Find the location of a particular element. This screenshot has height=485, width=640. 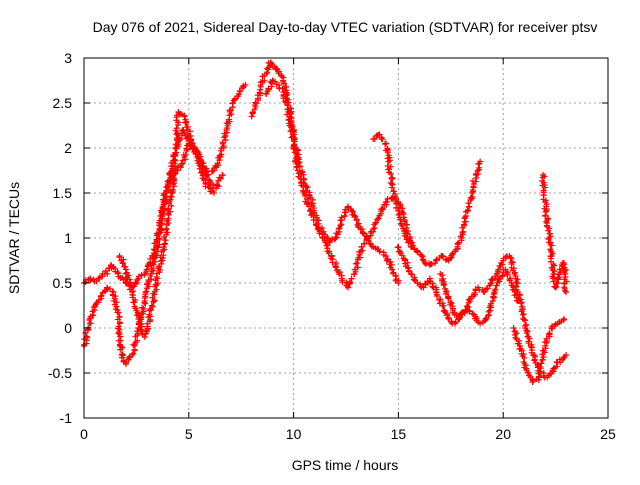

y-tick-label: 1.5 is located at coordinates (63, 193).